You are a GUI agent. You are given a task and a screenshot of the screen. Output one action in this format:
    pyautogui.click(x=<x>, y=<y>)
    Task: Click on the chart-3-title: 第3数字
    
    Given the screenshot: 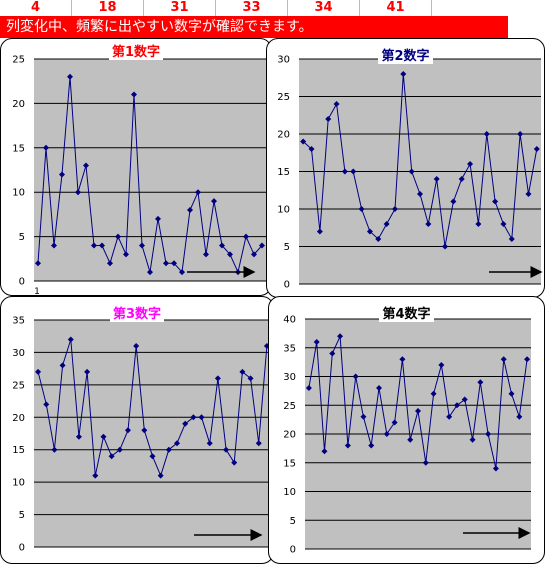 What is the action you would take?
    pyautogui.click(x=137, y=312)
    